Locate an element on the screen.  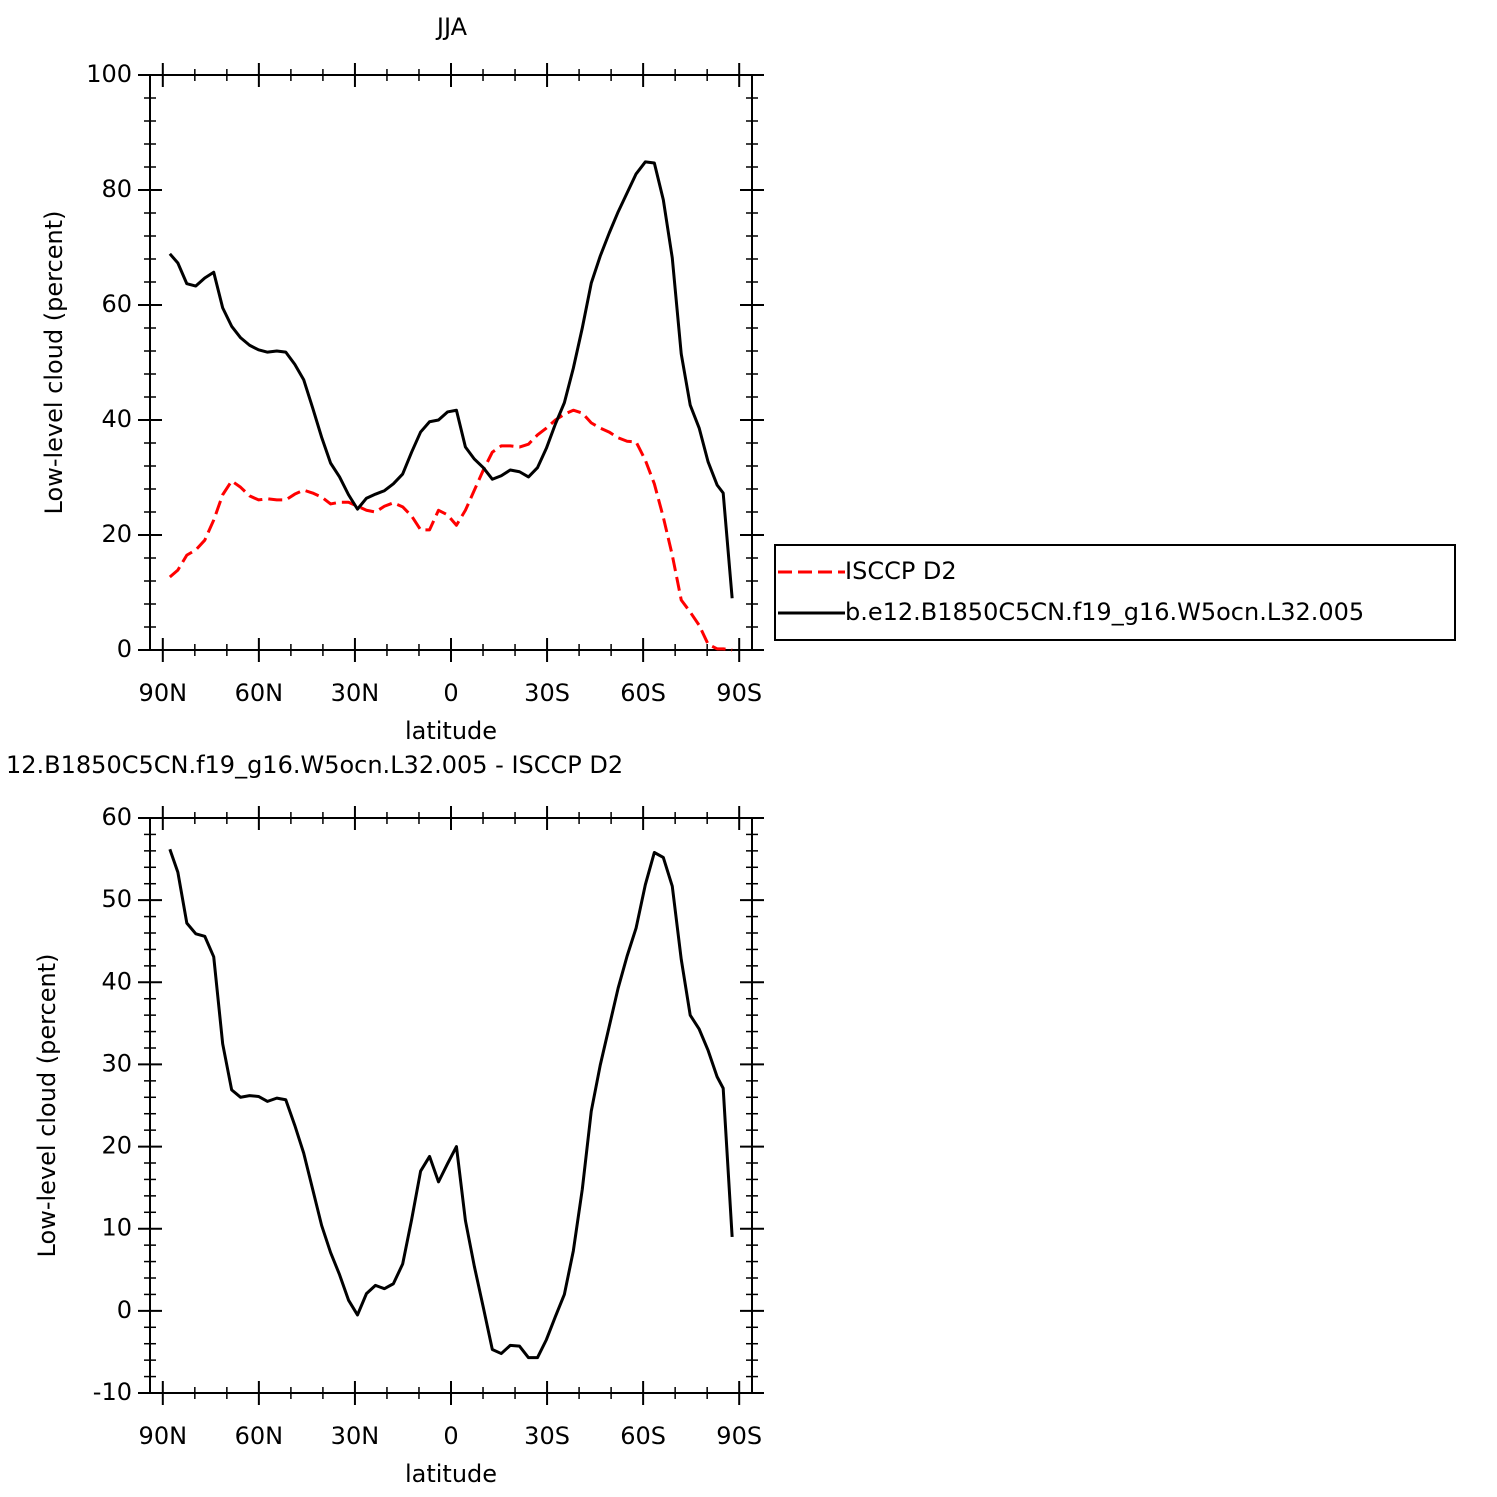
legend-box is located at coordinates (1115, 592).